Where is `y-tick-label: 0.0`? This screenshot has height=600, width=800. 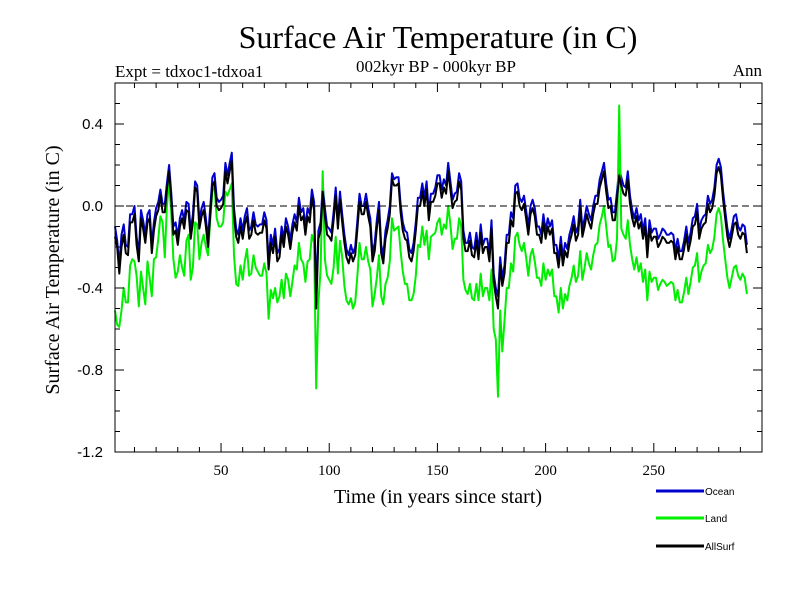
y-tick-label: 0.0 is located at coordinates (92, 206).